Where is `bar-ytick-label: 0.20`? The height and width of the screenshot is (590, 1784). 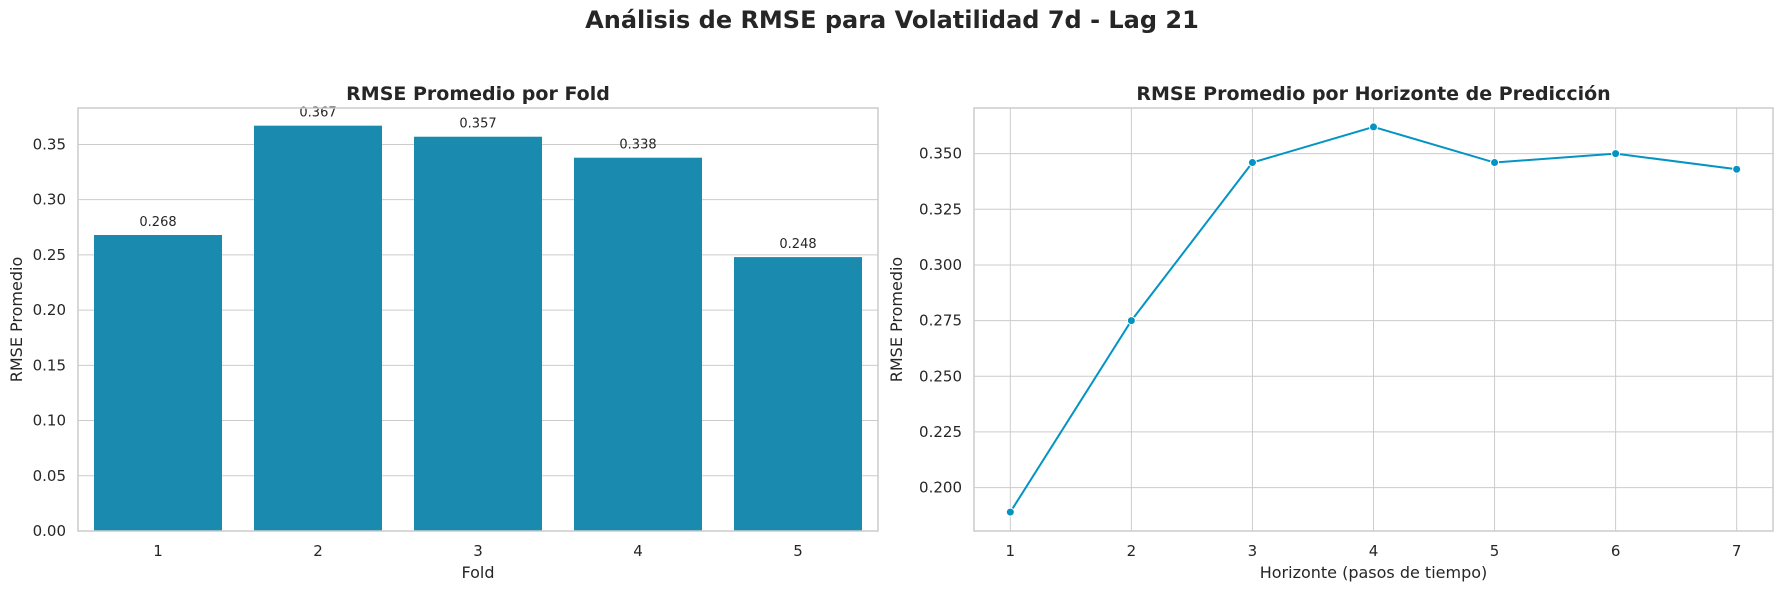
bar-ytick-label: 0.20 is located at coordinates (49, 310).